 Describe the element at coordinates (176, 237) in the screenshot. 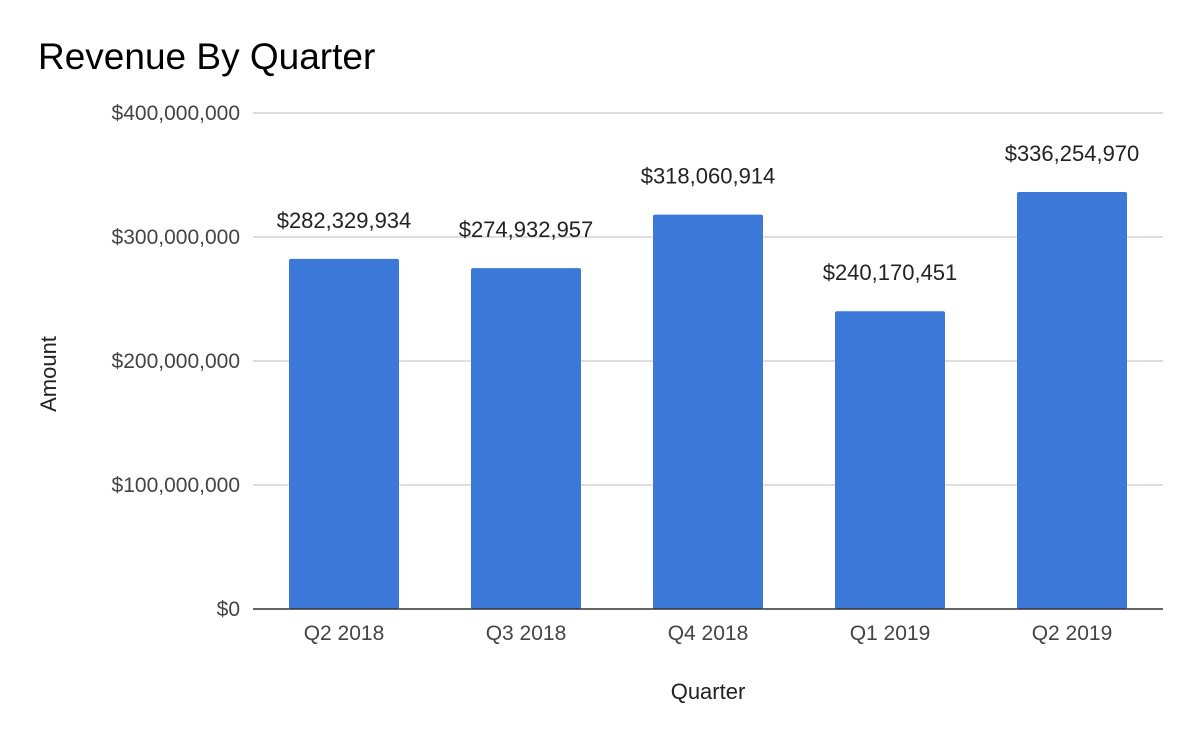

I see `y-tick-label: $300,000,000` at that location.